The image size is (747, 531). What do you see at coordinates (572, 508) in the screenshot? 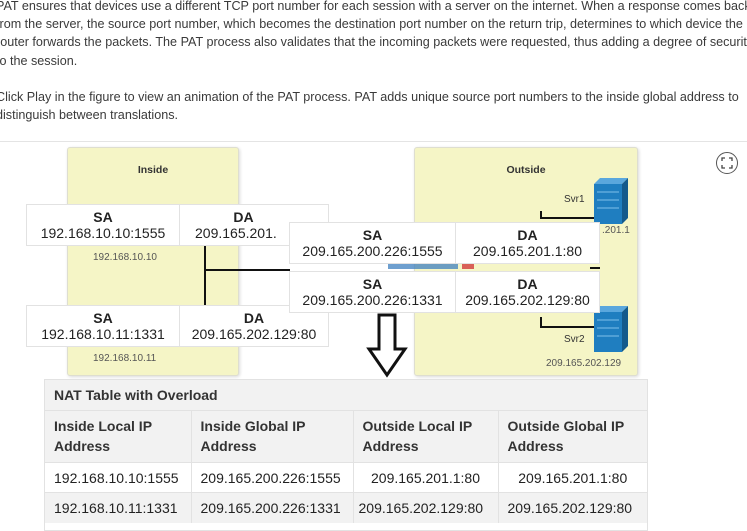
I see `cell-outside-global: 209.165.202.129:80` at bounding box center [572, 508].